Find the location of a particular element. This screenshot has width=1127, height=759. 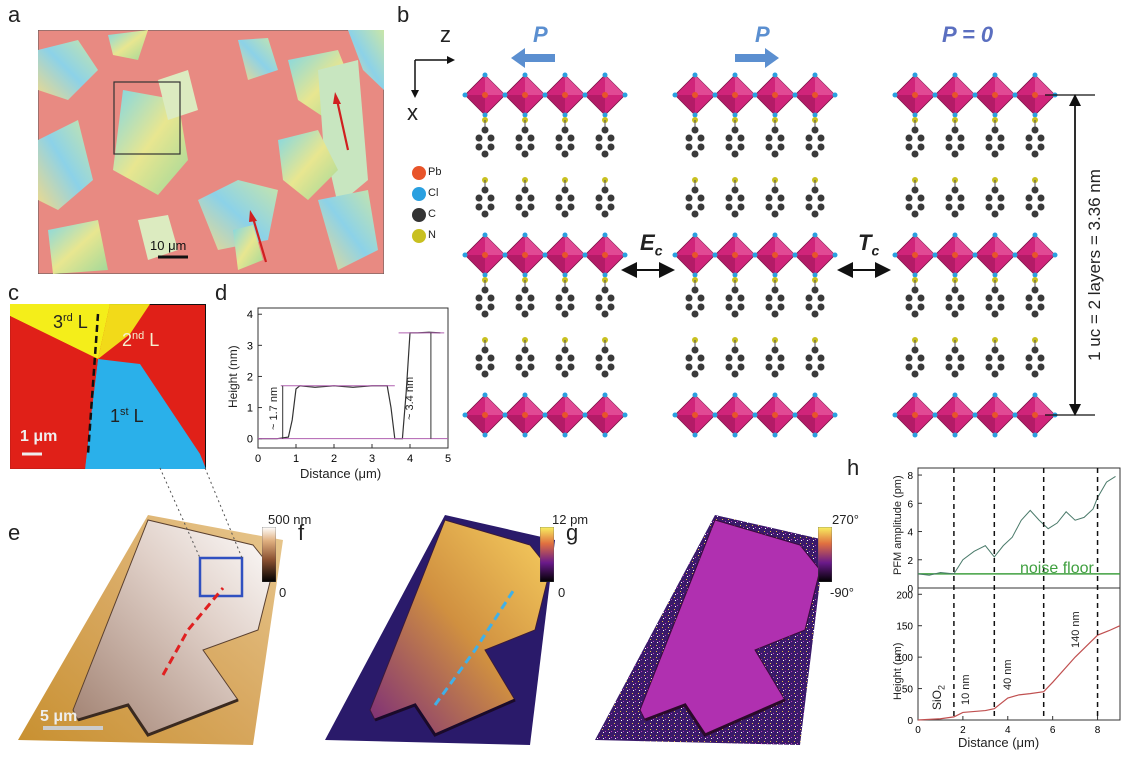

optical-micrograph is located at coordinates (211, 152).